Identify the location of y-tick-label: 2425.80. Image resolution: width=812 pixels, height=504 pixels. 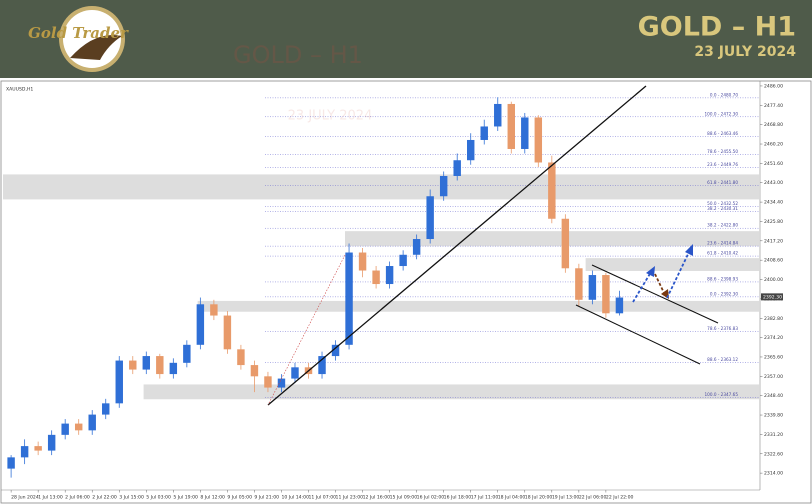
(773, 222).